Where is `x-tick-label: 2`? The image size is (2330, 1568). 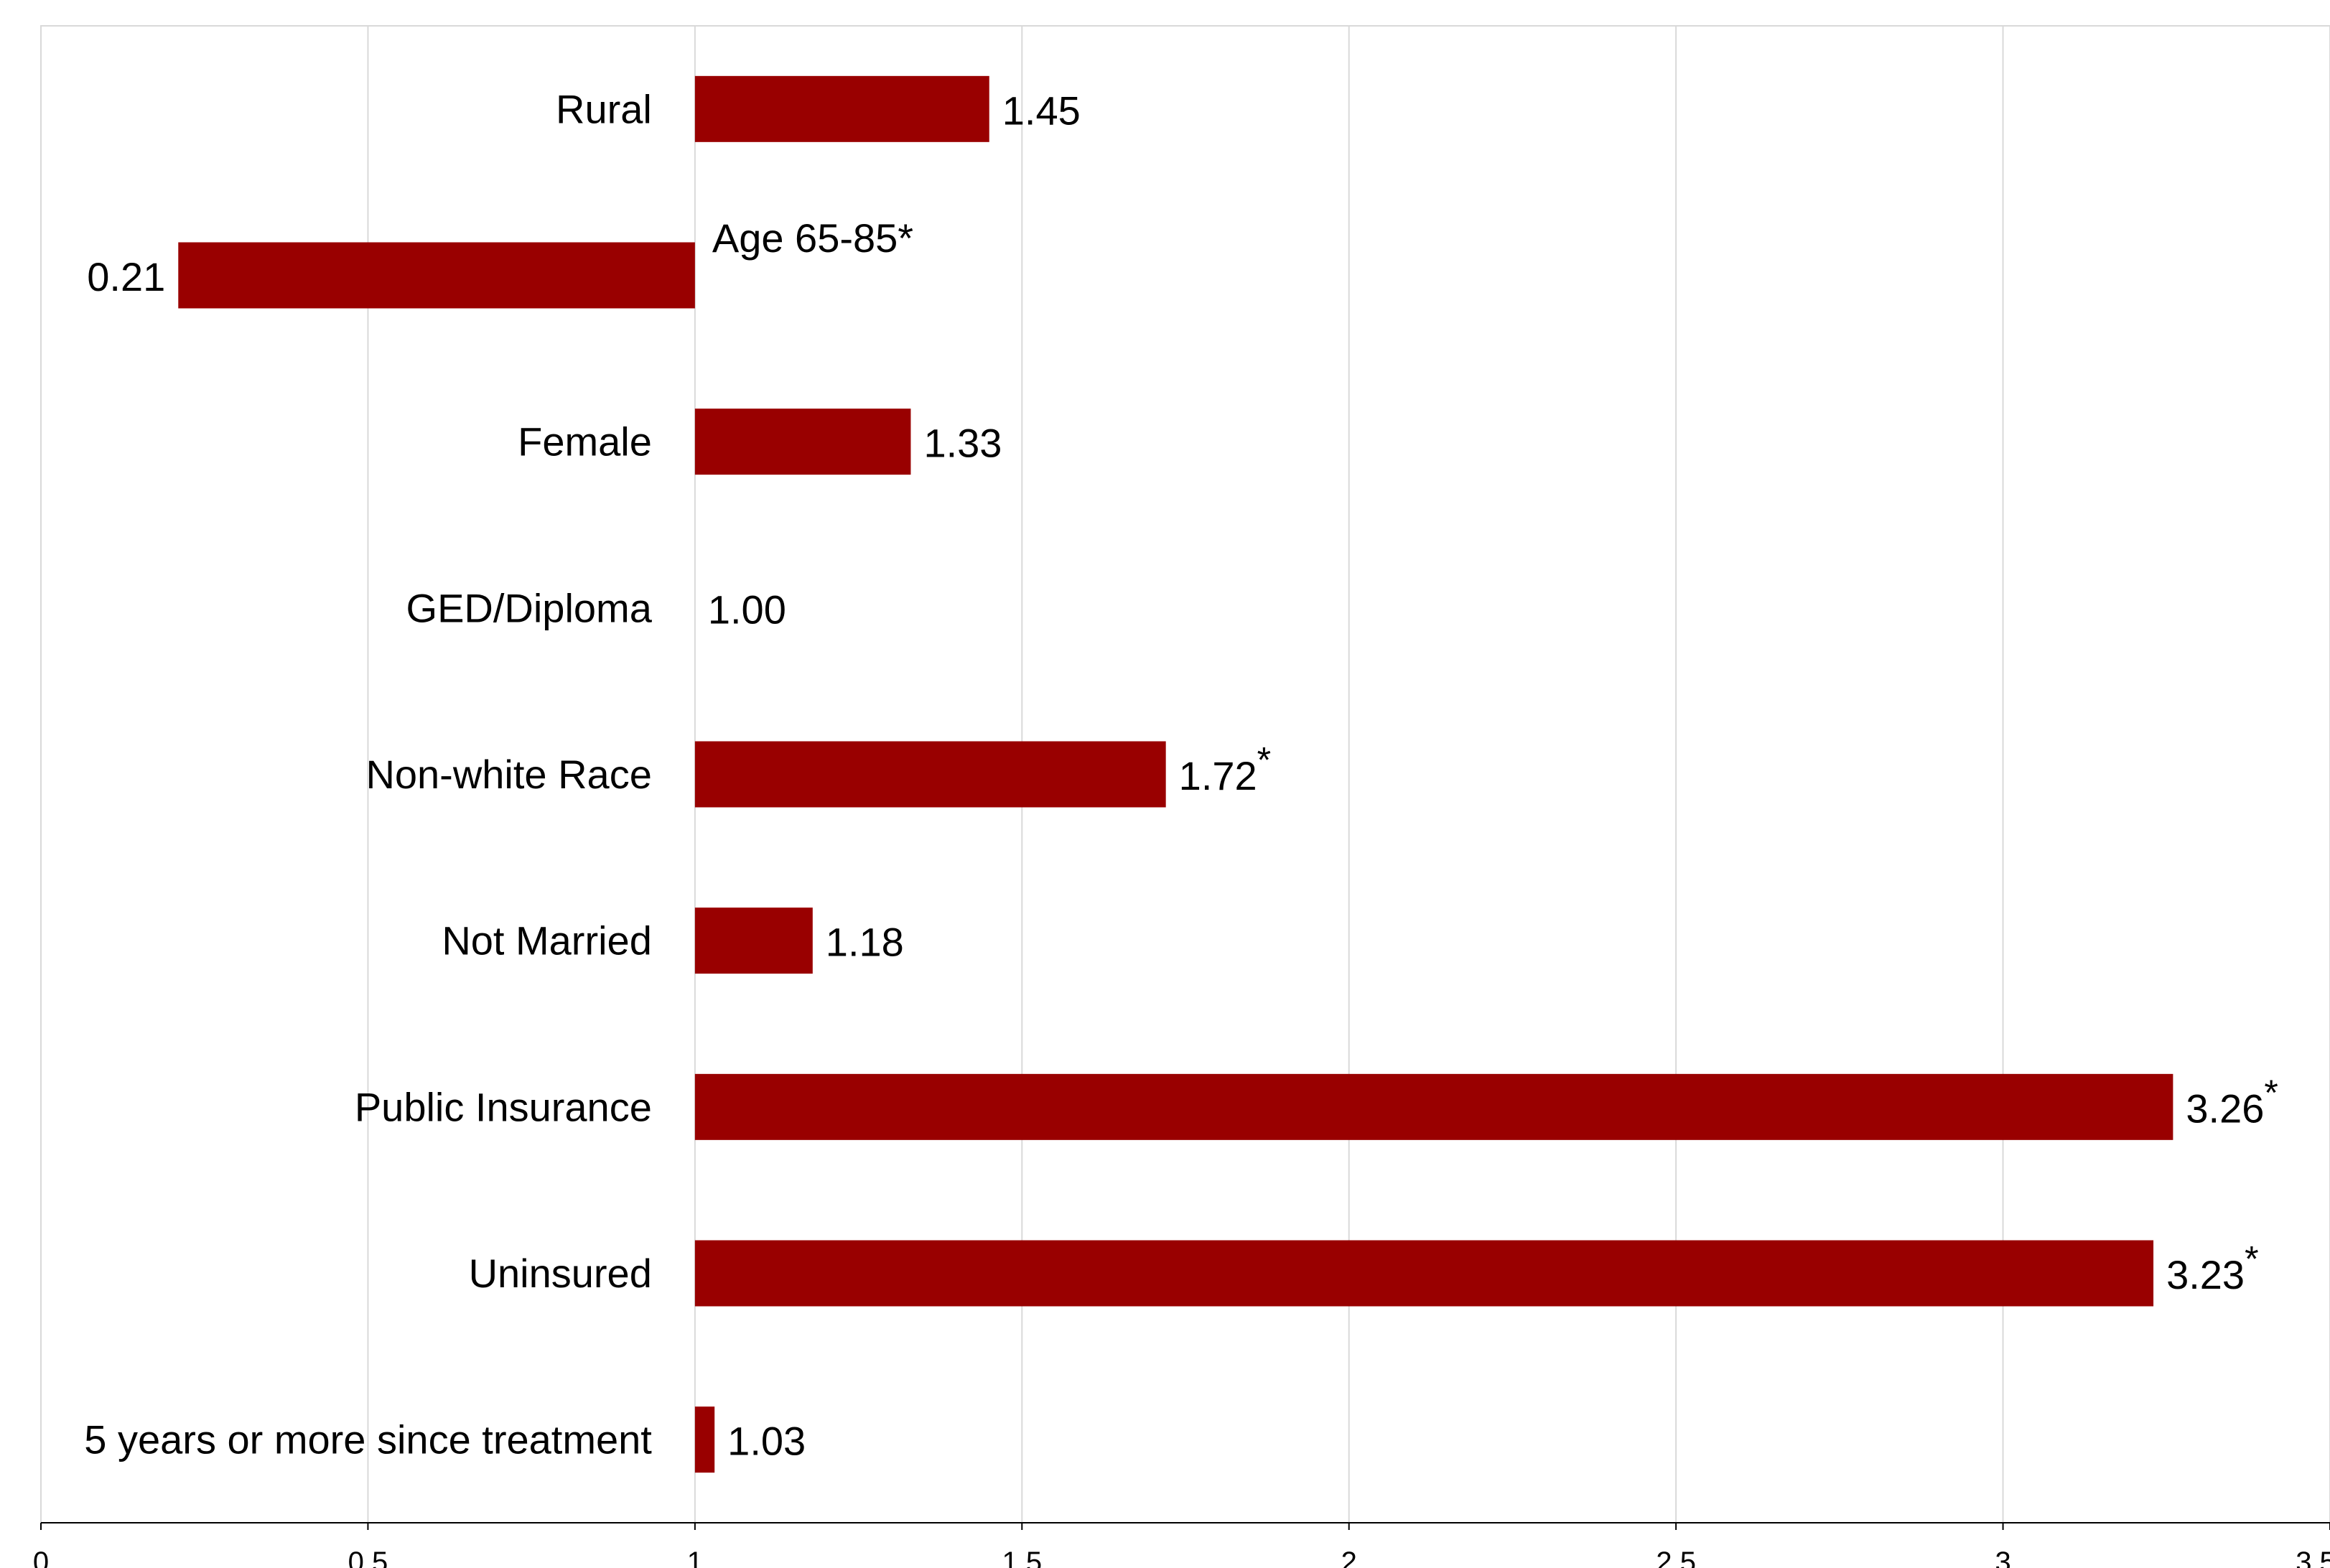 x-tick-label: 2 is located at coordinates (1349, 1557).